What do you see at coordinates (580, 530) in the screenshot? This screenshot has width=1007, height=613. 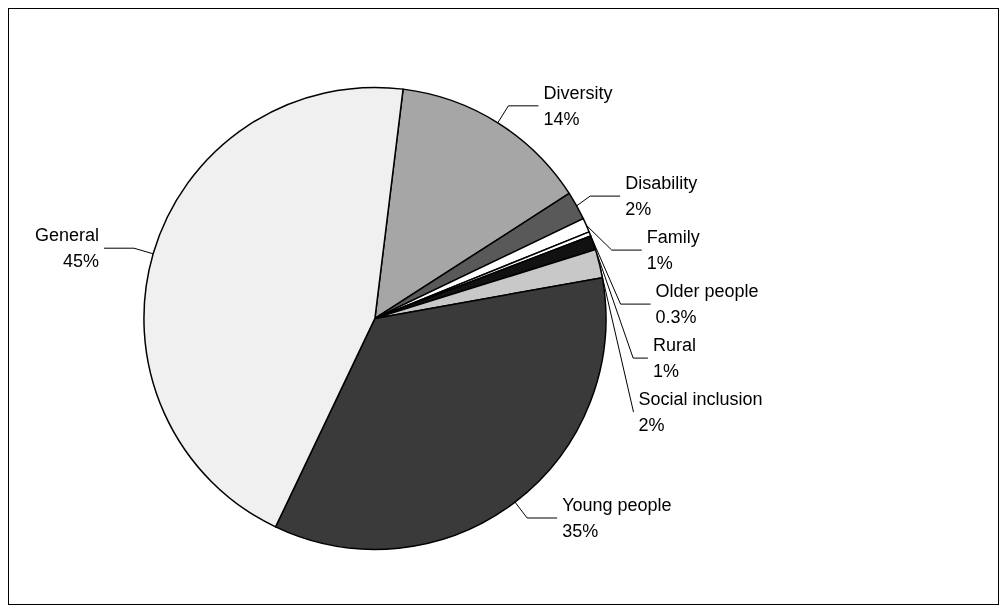 I see `data-label: 35%` at bounding box center [580, 530].